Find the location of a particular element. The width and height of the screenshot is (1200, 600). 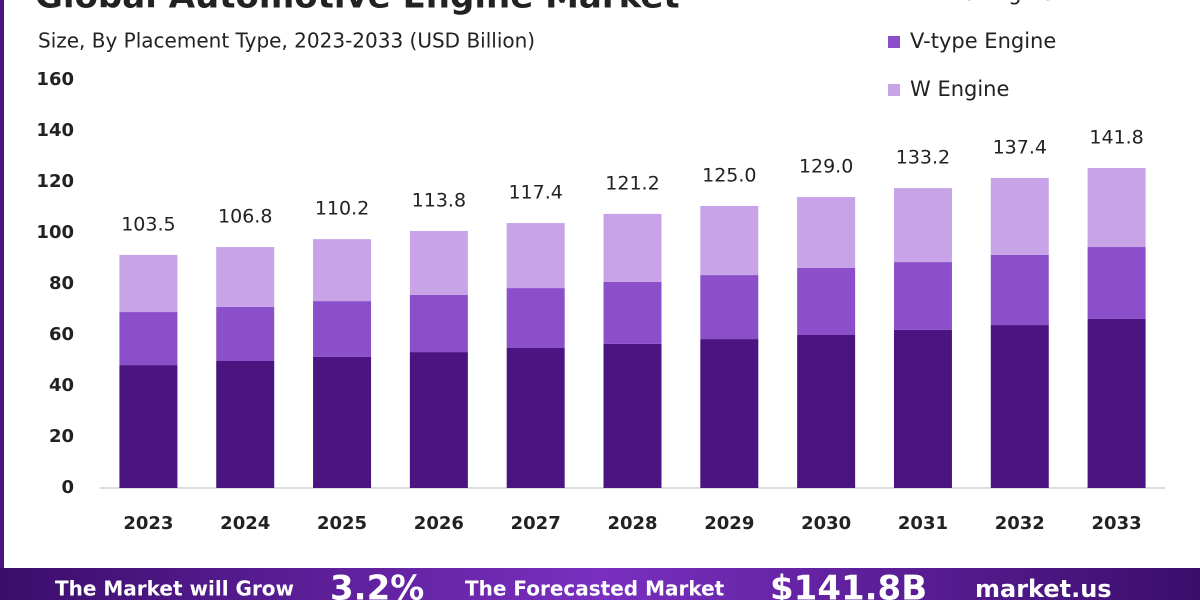

total-label: 113.8 is located at coordinates (439, 200).